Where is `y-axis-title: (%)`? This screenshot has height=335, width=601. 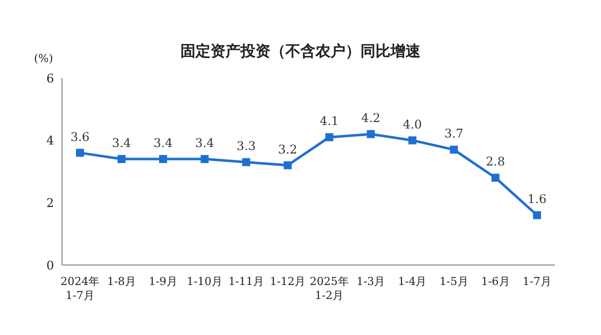 y-axis-title: (%) is located at coordinates (44, 58).